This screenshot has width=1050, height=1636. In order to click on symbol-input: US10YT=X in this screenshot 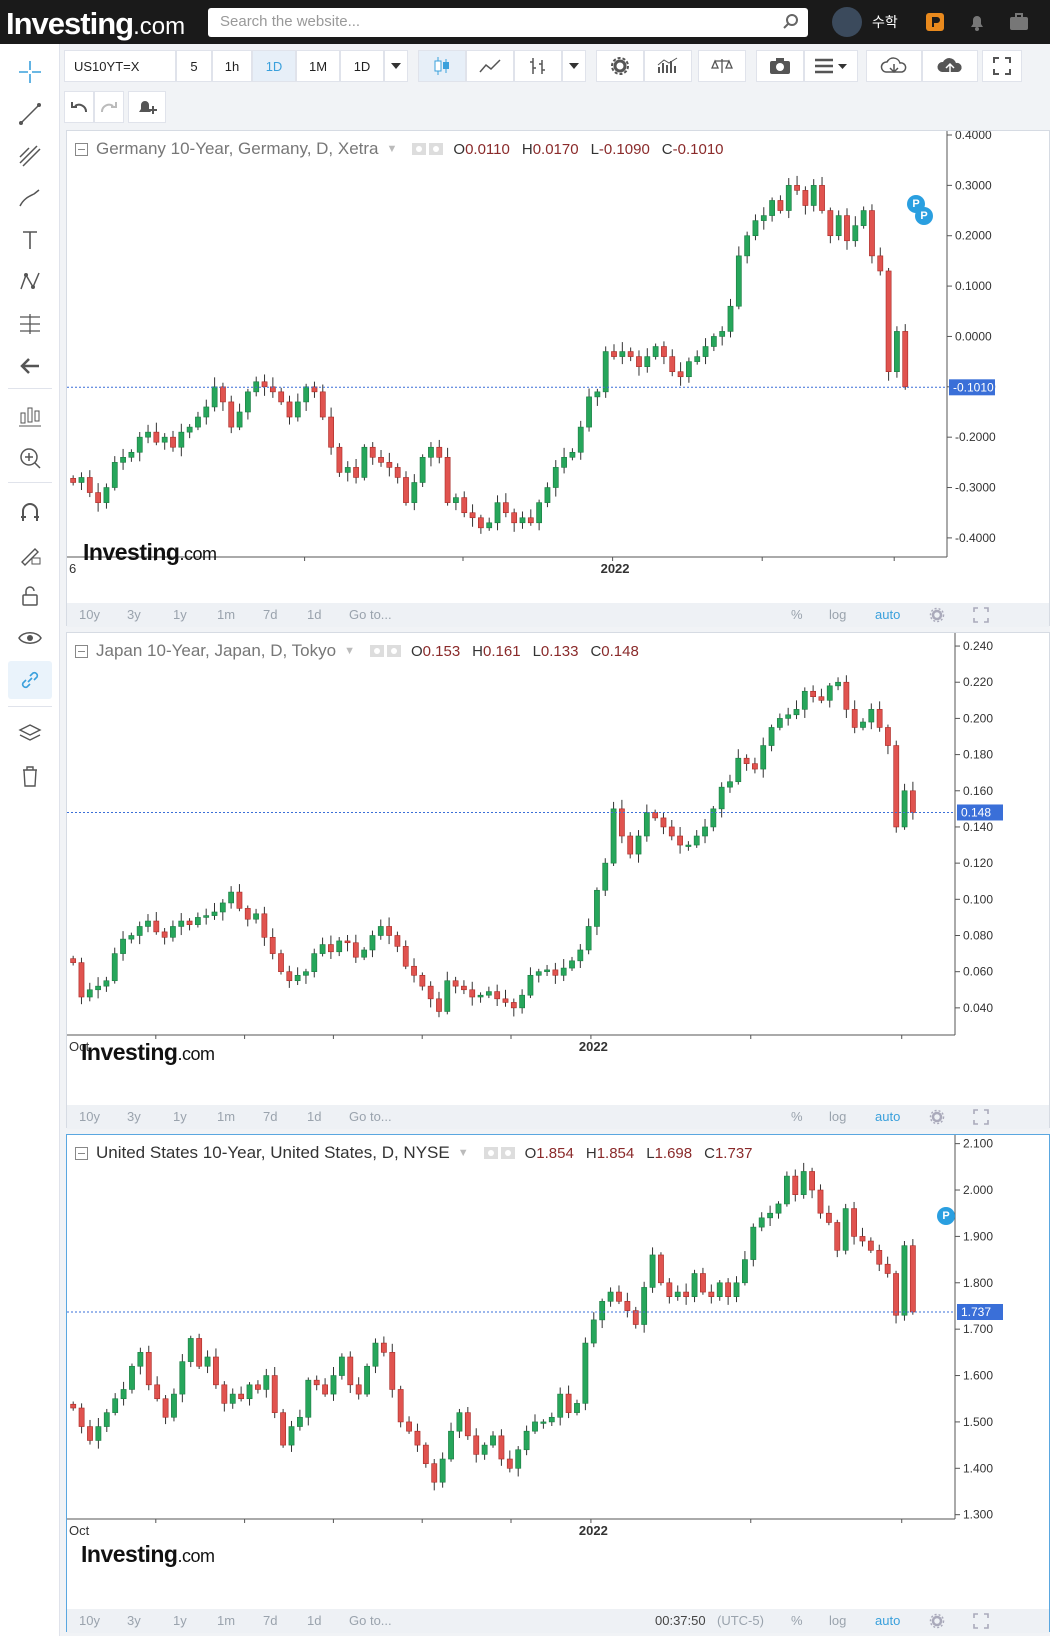, I will do `click(120, 66)`.